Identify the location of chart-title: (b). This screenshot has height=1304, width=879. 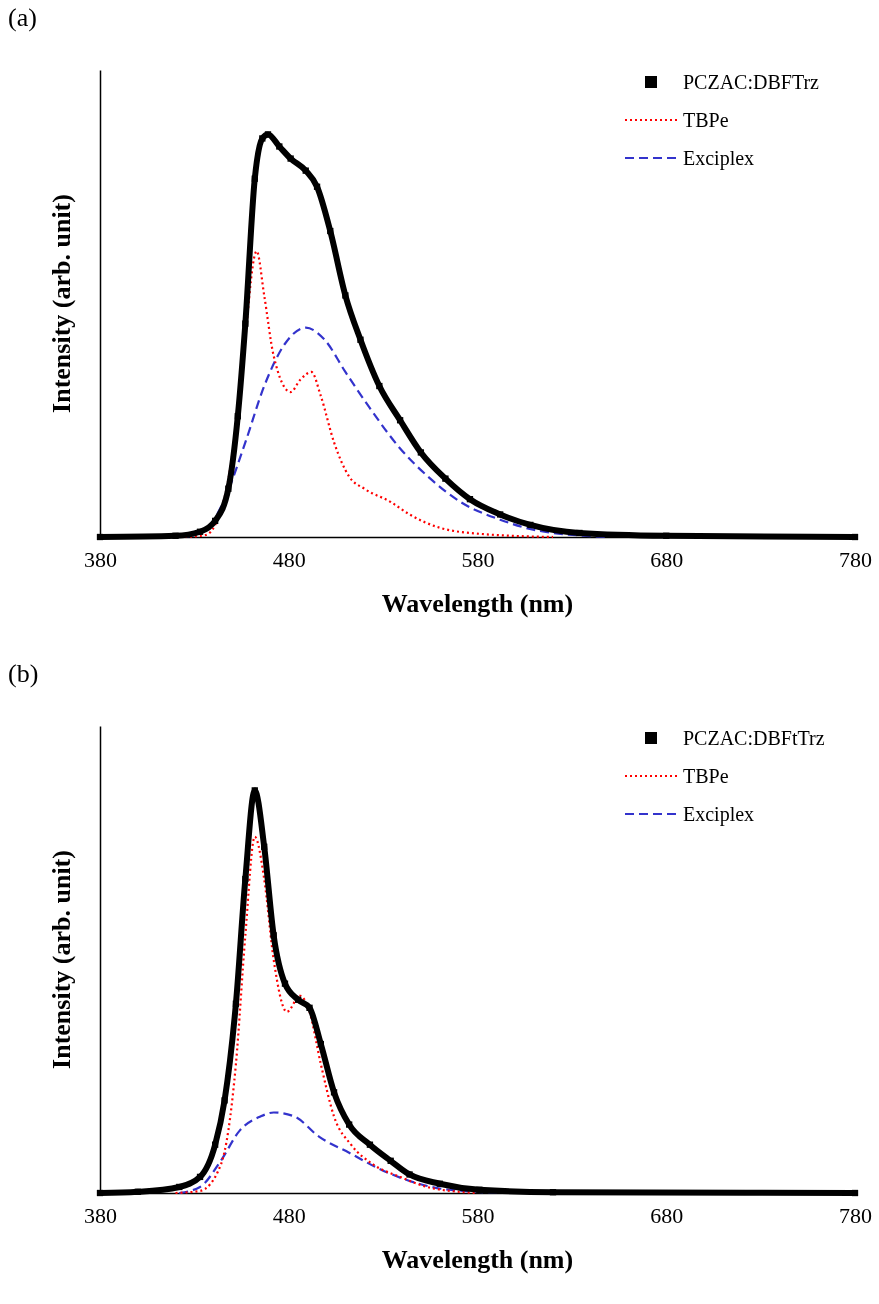
(23, 673).